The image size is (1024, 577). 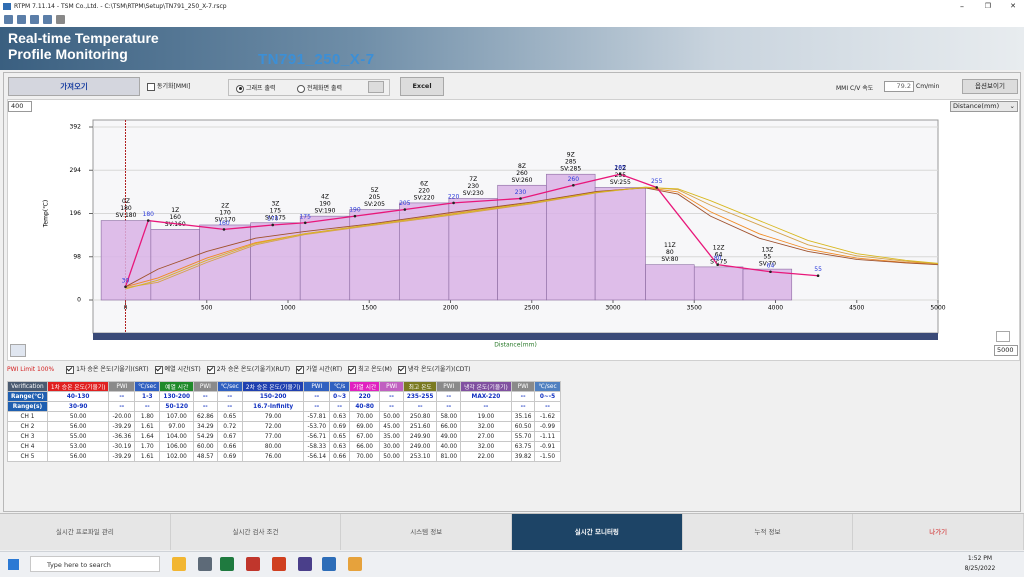 I want to click on tab: 나가기, so click(x=938, y=532).